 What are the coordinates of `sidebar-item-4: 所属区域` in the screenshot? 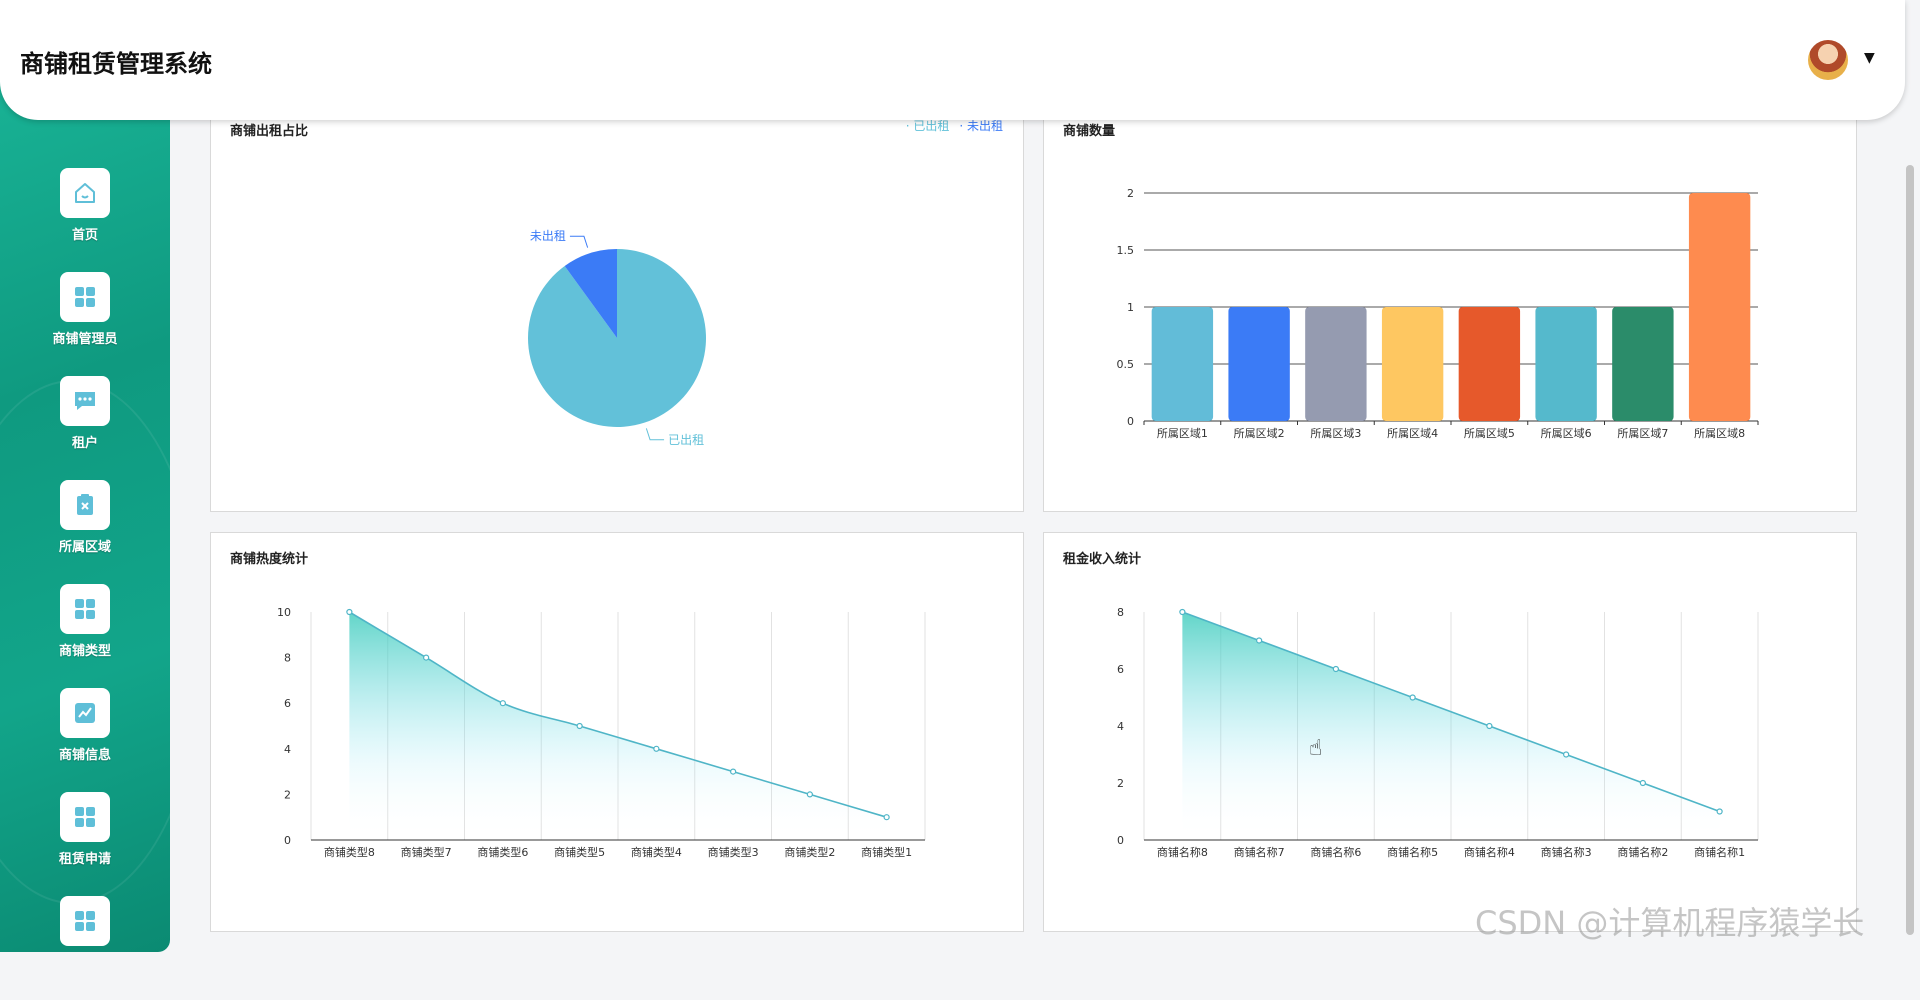 It's located at (85, 532).